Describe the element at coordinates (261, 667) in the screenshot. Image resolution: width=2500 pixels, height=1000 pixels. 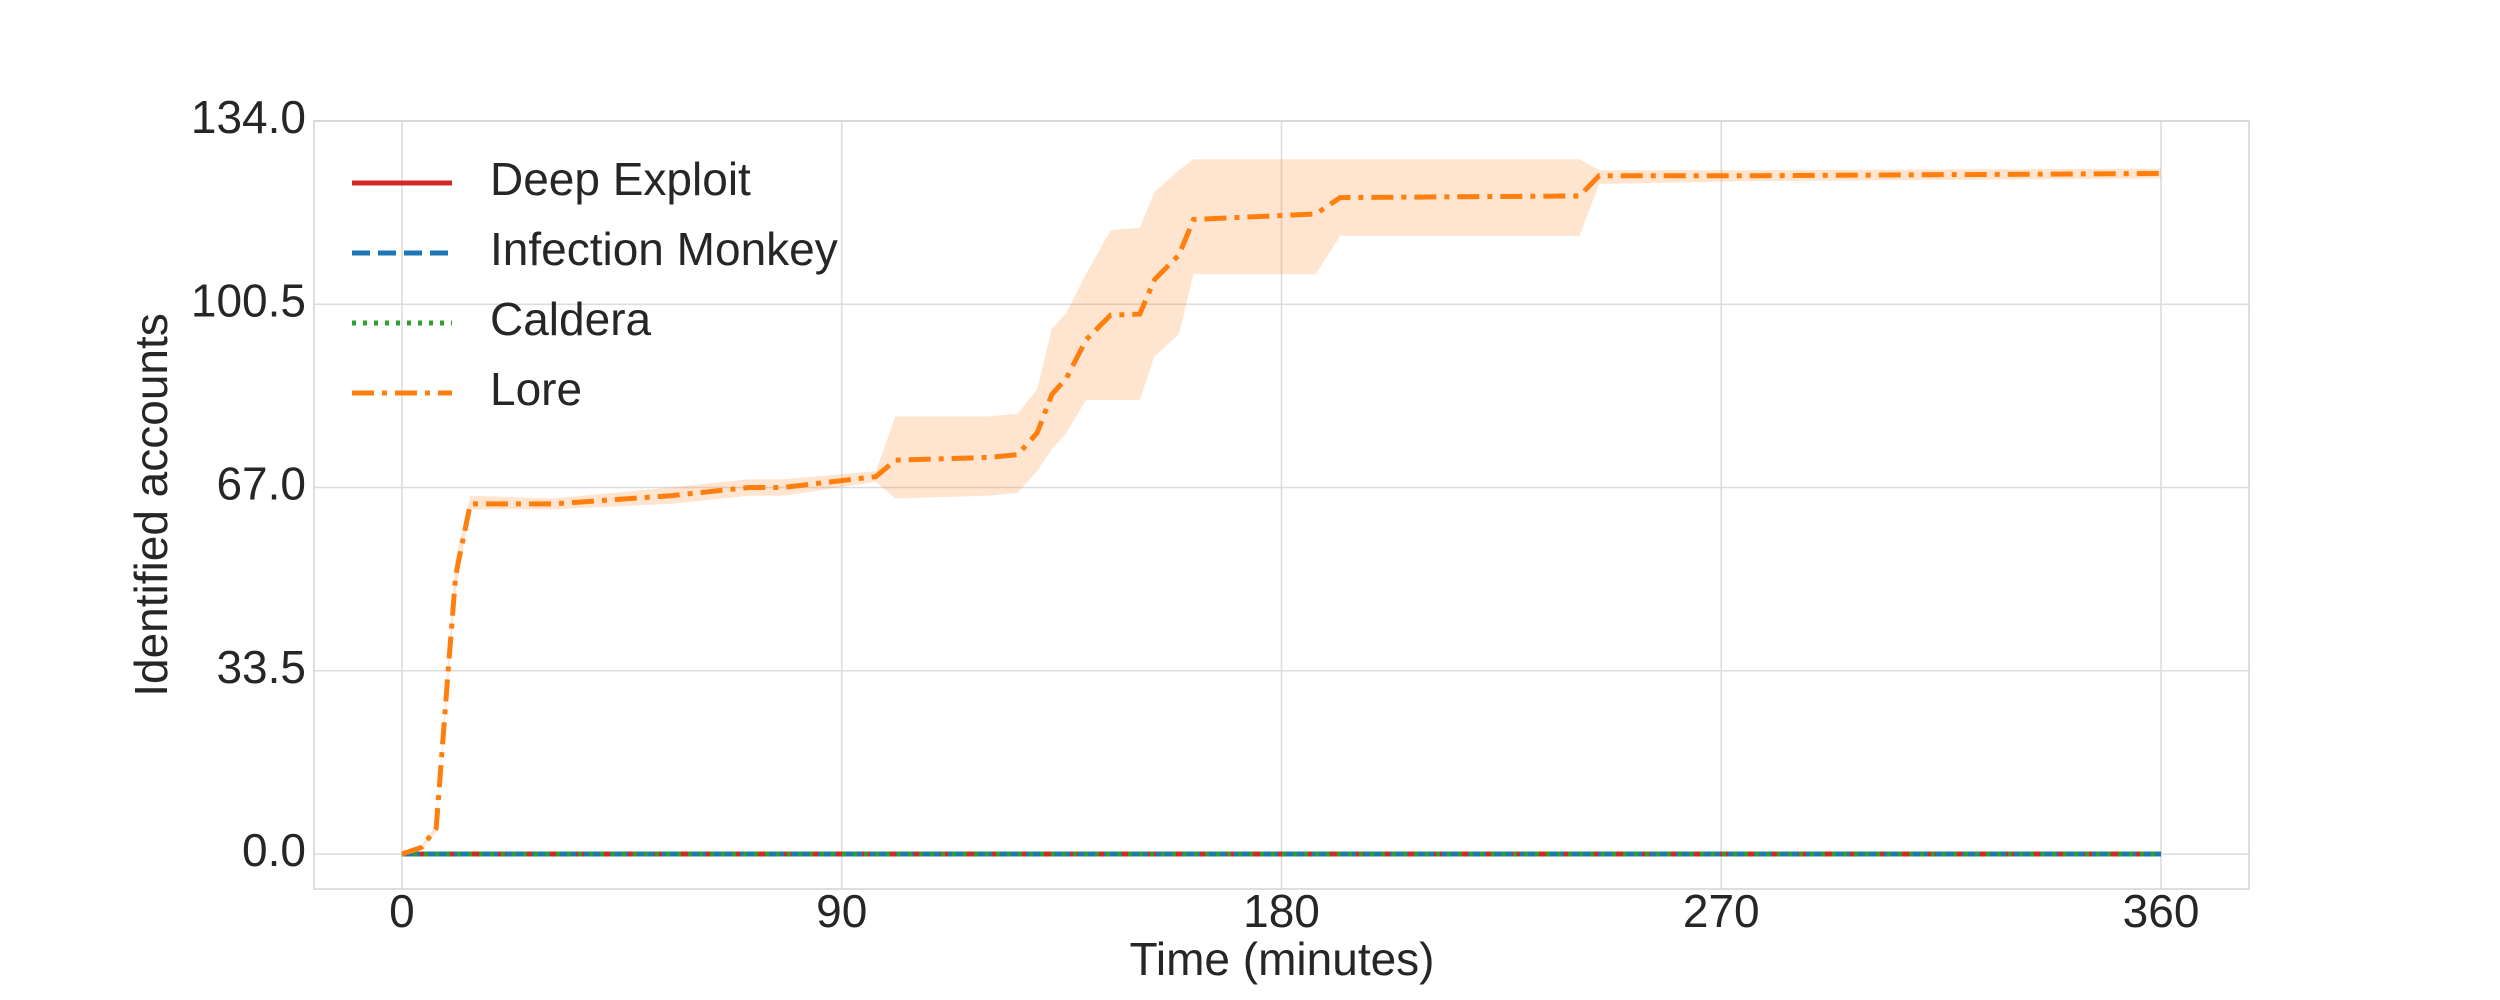
I see `y-tick-label: 33.5` at that location.